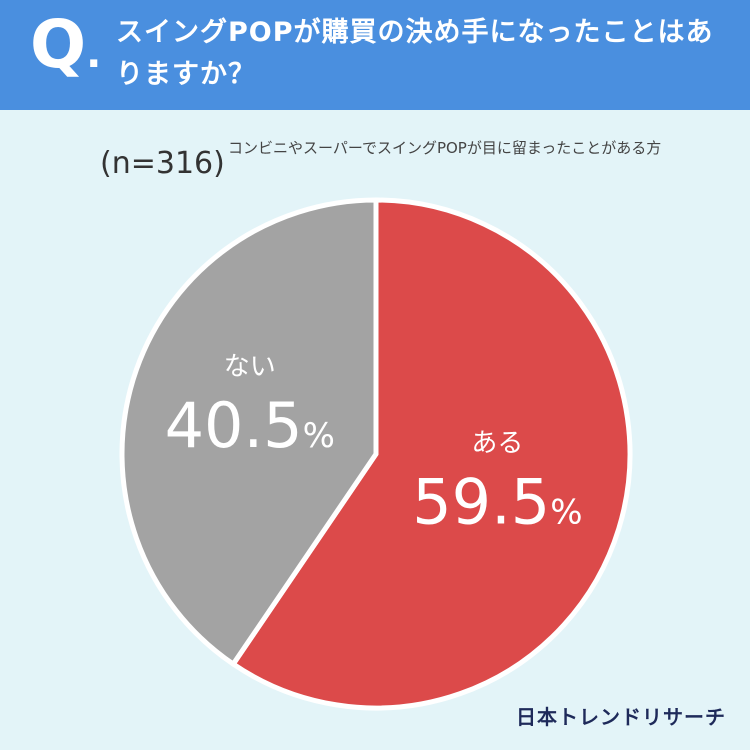 The height and width of the screenshot is (750, 750). Describe the element at coordinates (250, 425) in the screenshot. I see `slice-value-label: 40.5%` at that location.